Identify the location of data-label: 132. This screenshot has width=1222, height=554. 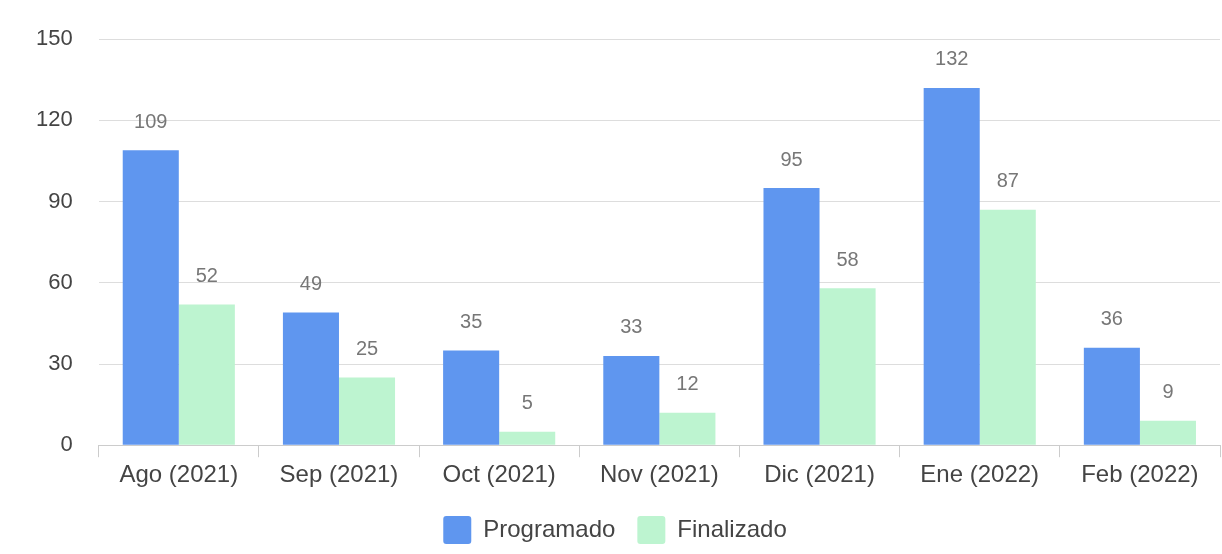
(952, 58).